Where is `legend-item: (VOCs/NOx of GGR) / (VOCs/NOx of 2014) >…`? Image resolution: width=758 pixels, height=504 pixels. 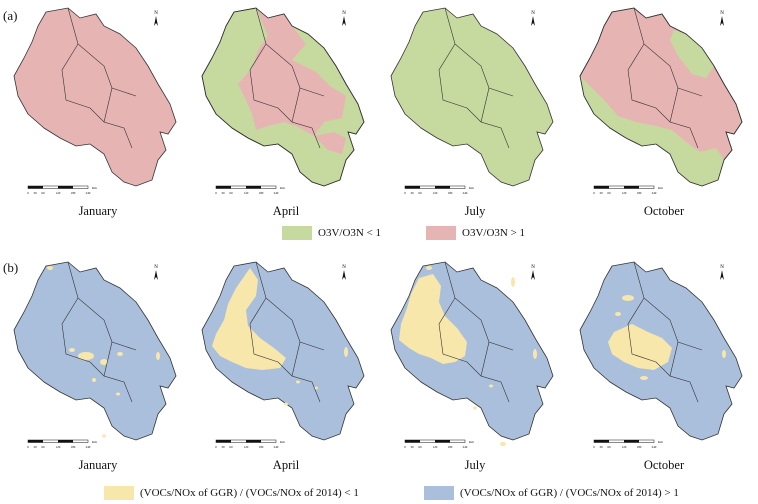
legend-item: (VOCs/NOx of GGR) / (VOCs/NOx of 2014) >… is located at coordinates (551, 493).